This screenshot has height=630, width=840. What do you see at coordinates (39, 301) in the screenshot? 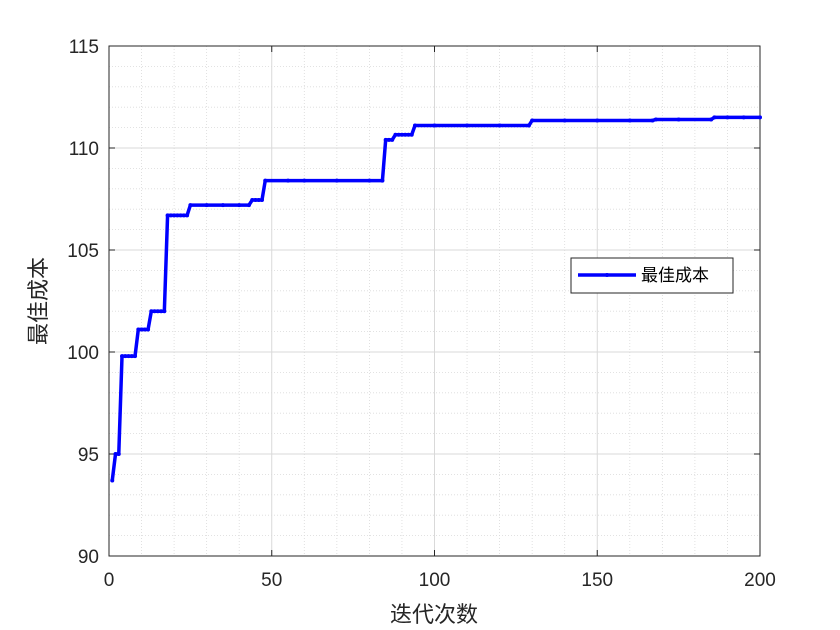
I see `y-axis-label: 最佳成本` at bounding box center [39, 301].